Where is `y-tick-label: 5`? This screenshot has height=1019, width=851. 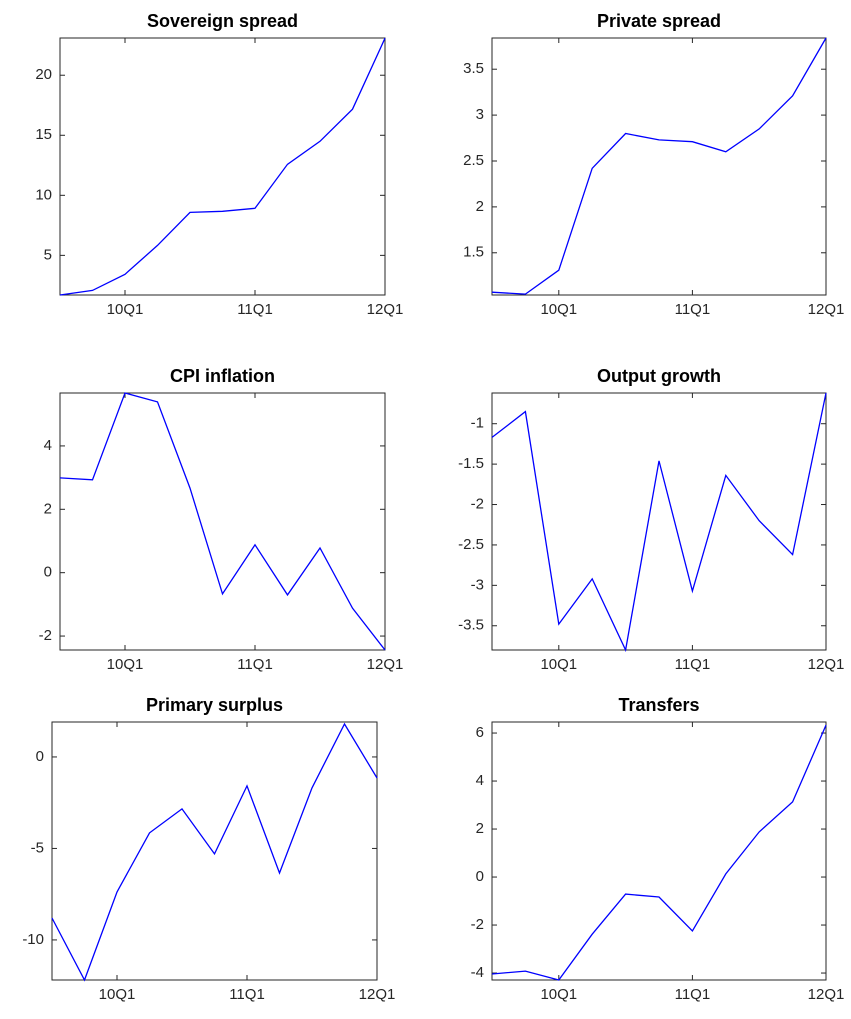 y-tick-label: 5 is located at coordinates (48, 254).